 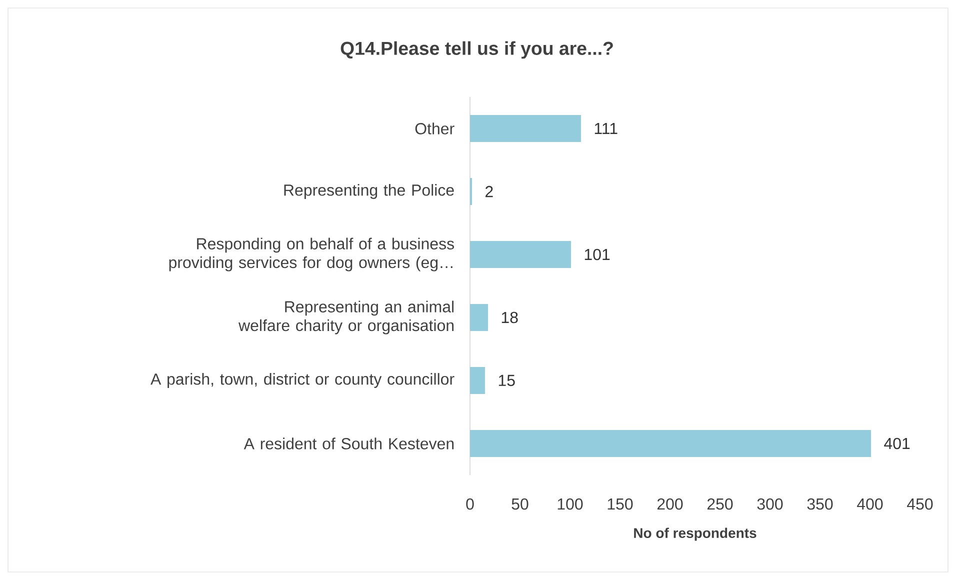 I want to click on y-tick-label: Representing the Police, so click(x=369, y=191).